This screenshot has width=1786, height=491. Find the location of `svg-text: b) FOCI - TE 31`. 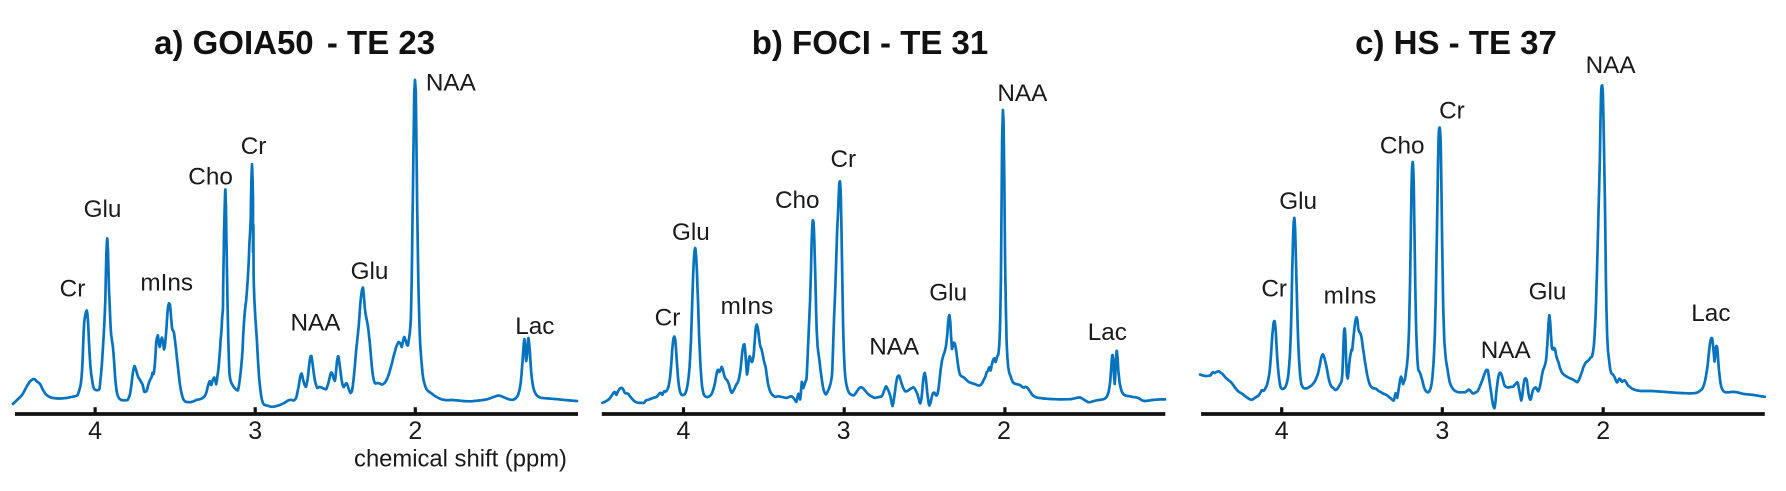

svg-text: b) FOCI - TE 31 is located at coordinates (870, 42).